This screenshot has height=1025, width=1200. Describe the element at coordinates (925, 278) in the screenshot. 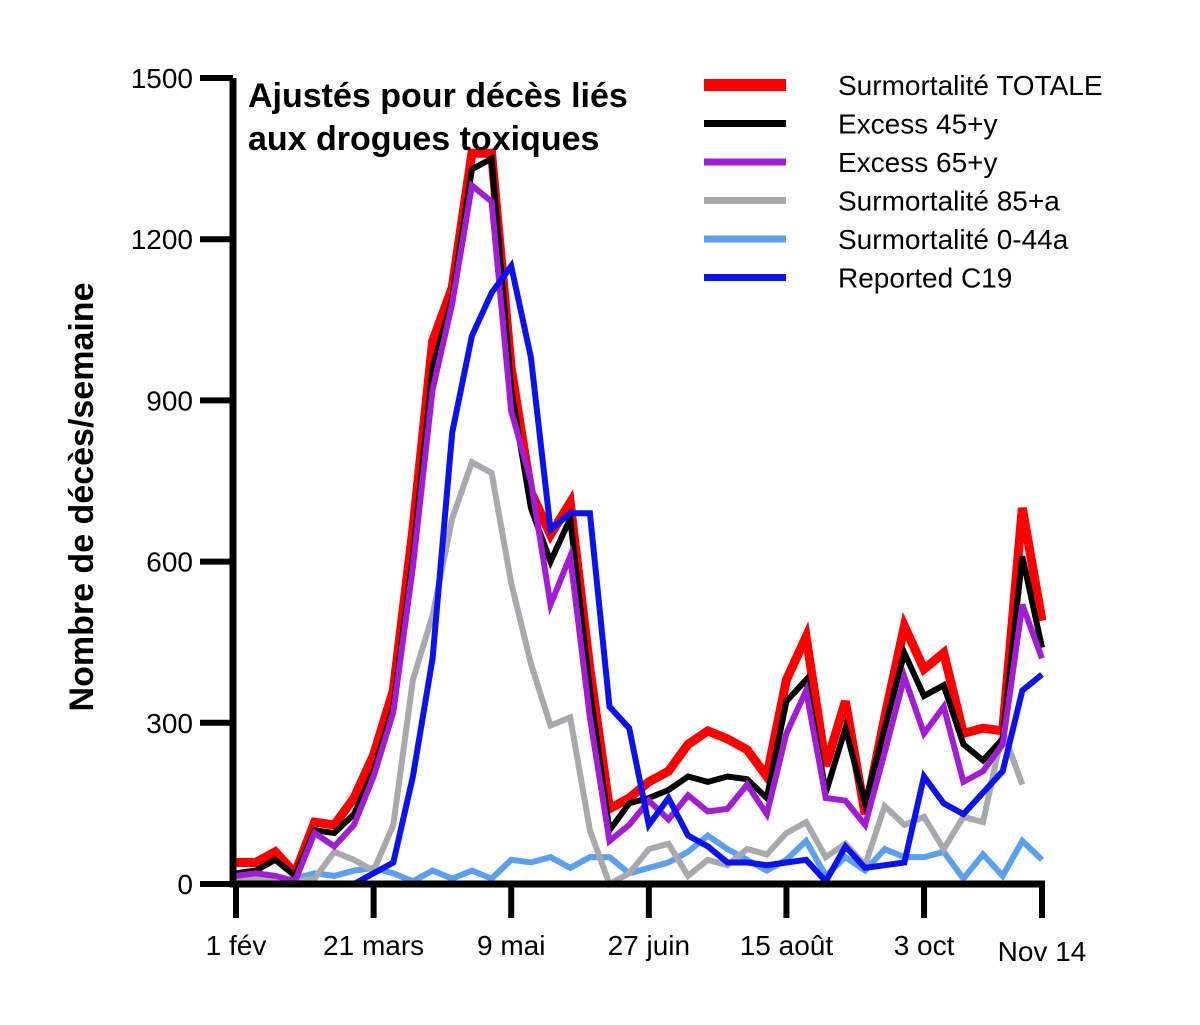

I see `legend-label-reported-c19: Reported C19` at that location.